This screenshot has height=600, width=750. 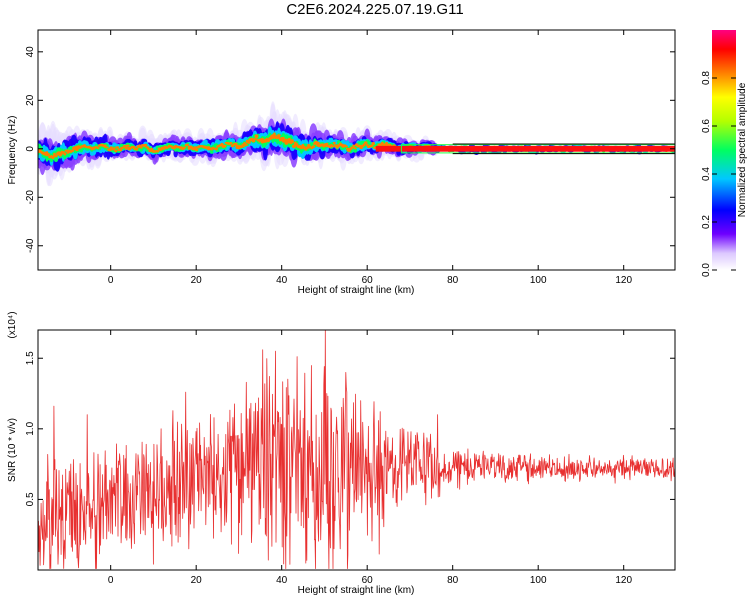 I want to click on colorbar-tick-label: 0.2, so click(x=706, y=222).